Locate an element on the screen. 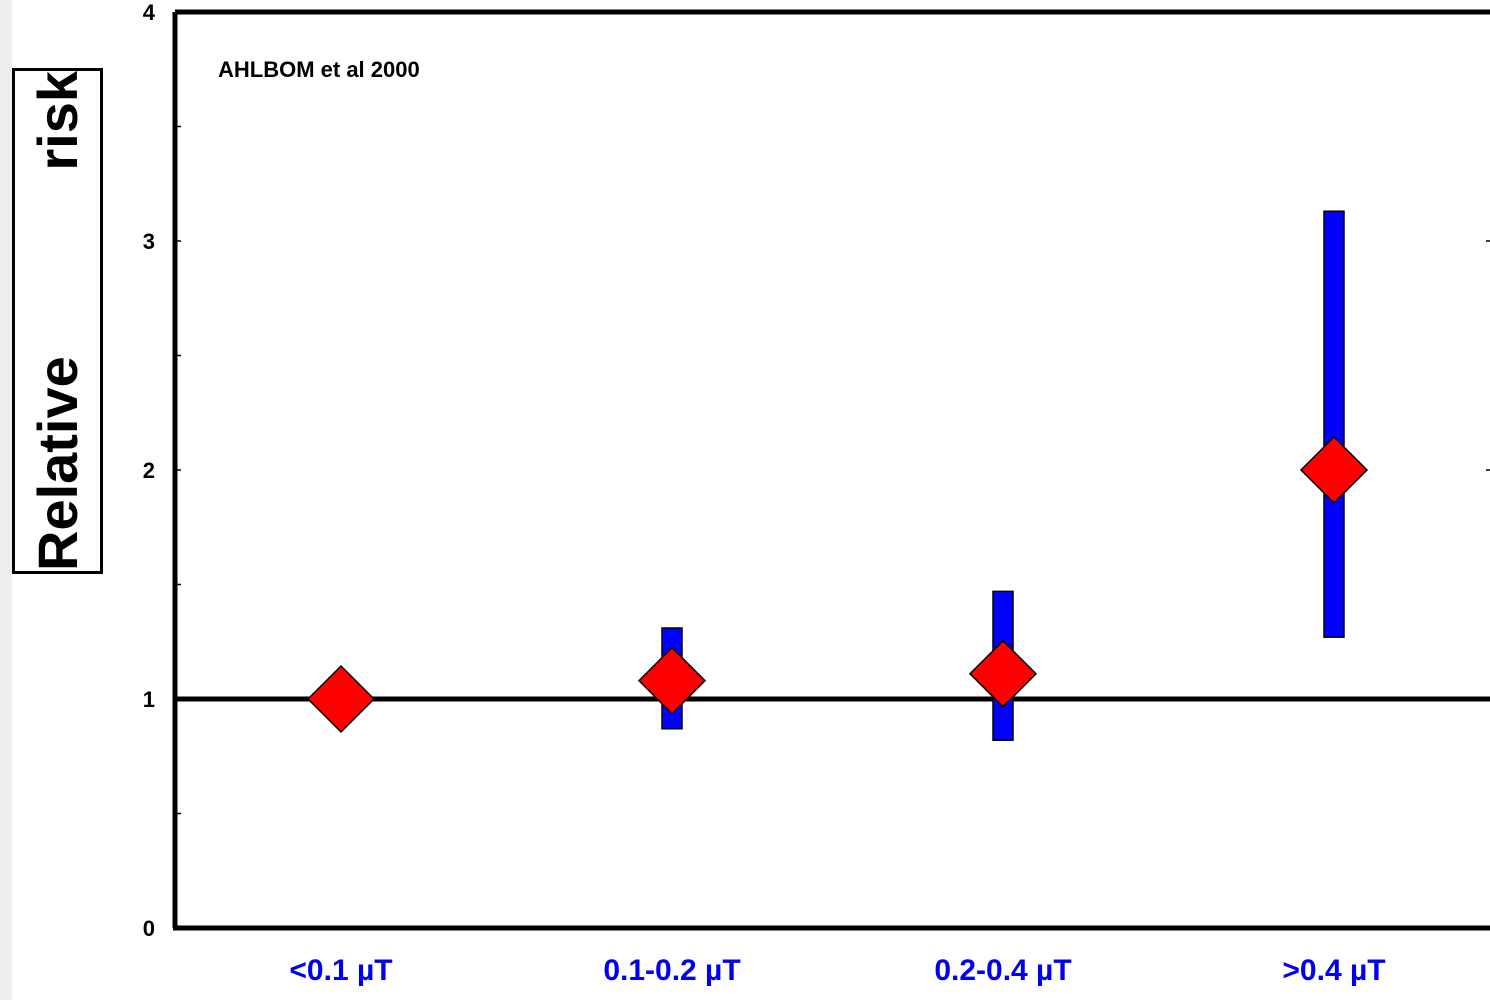 Image resolution: width=1490 pixels, height=1000 pixels. chart-annotation: AHLBOM et al 2000 is located at coordinates (319, 69).